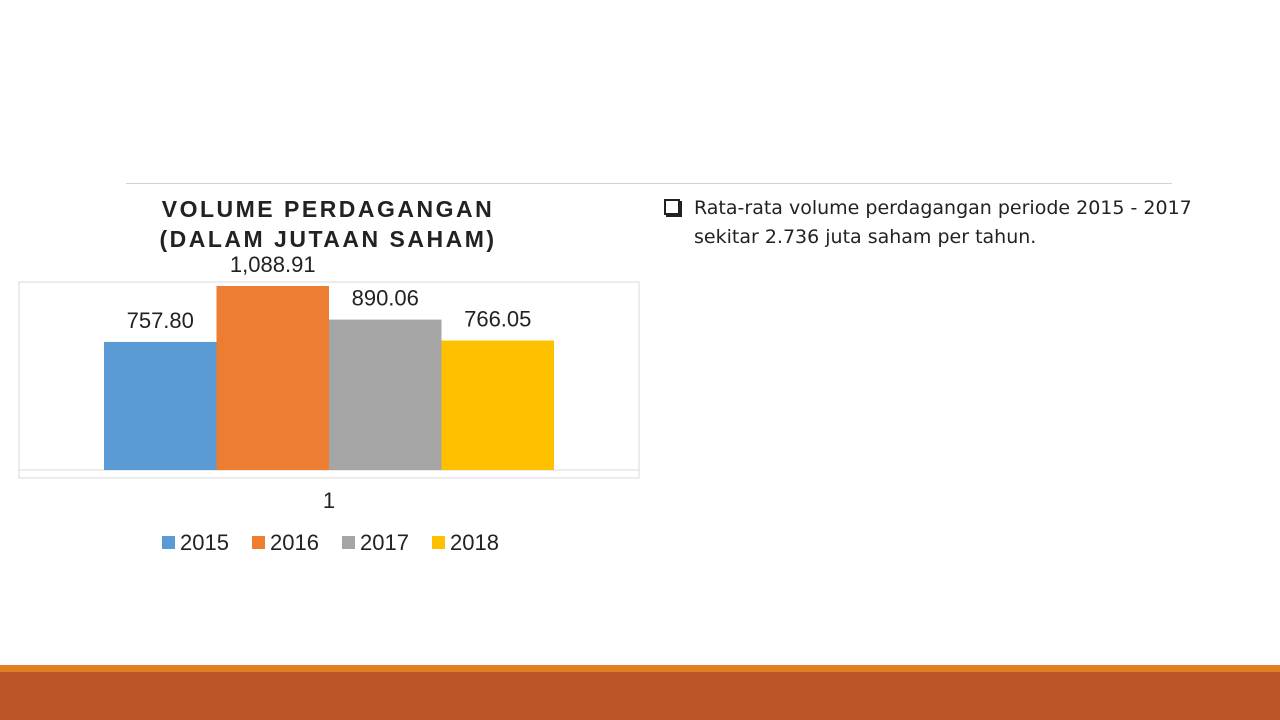 Image resolution: width=1280 pixels, height=720 pixels. I want to click on bar-2015, so click(160, 405).